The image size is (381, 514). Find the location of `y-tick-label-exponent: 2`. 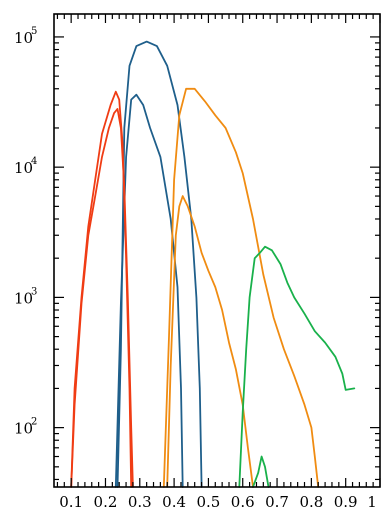

y-tick-label-exponent: 2 is located at coordinates (34, 422).